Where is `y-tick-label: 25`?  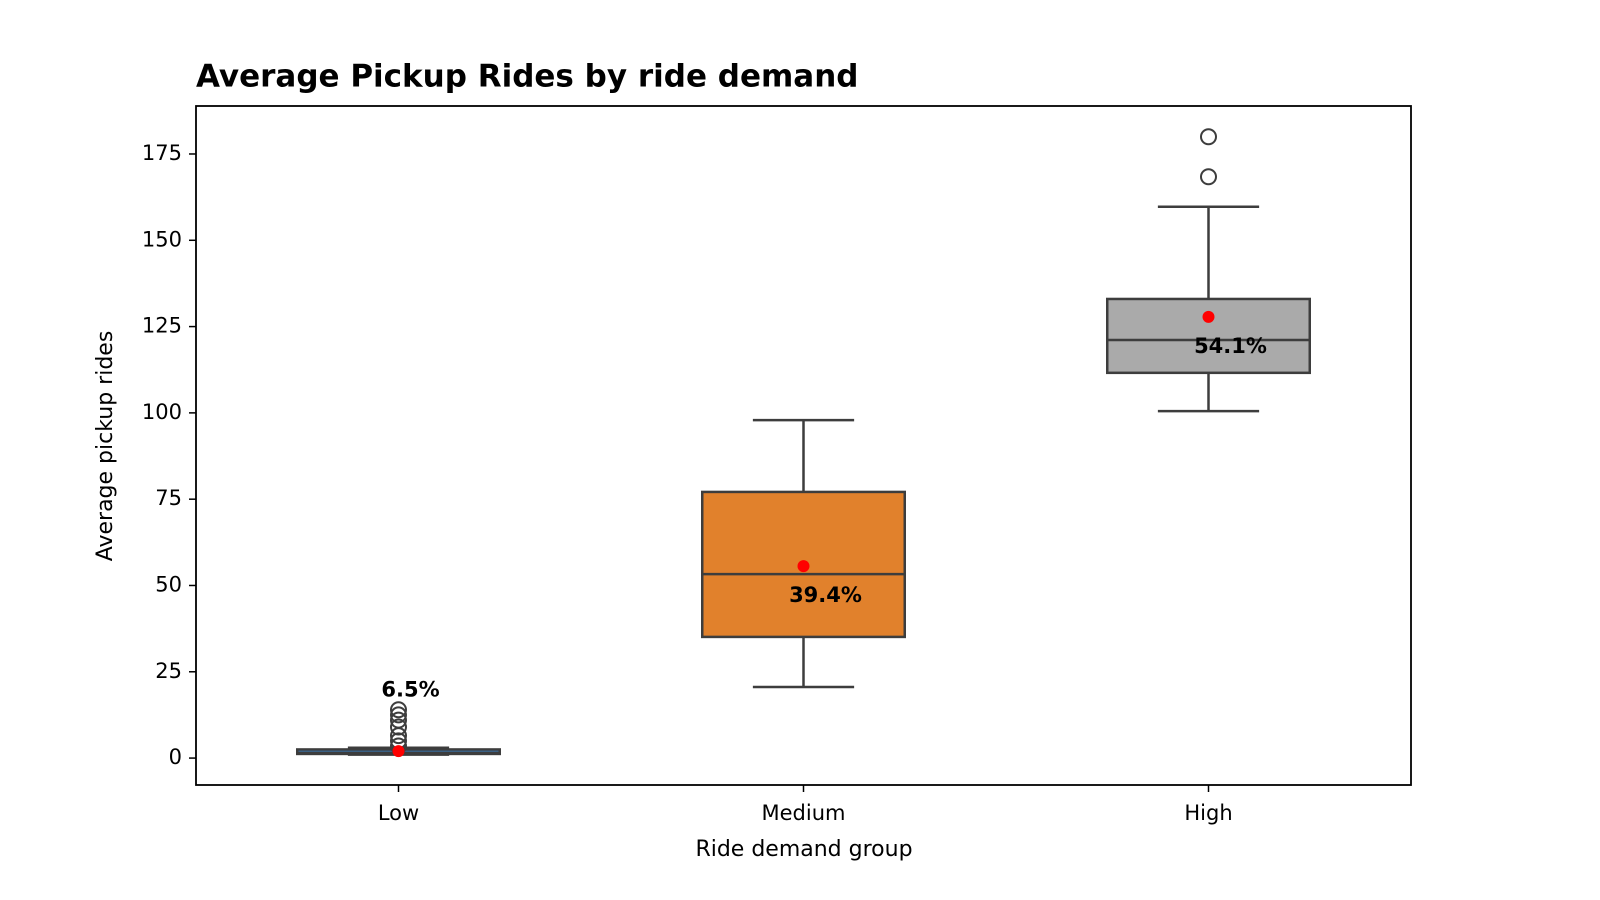 y-tick-label: 25 is located at coordinates (168, 671).